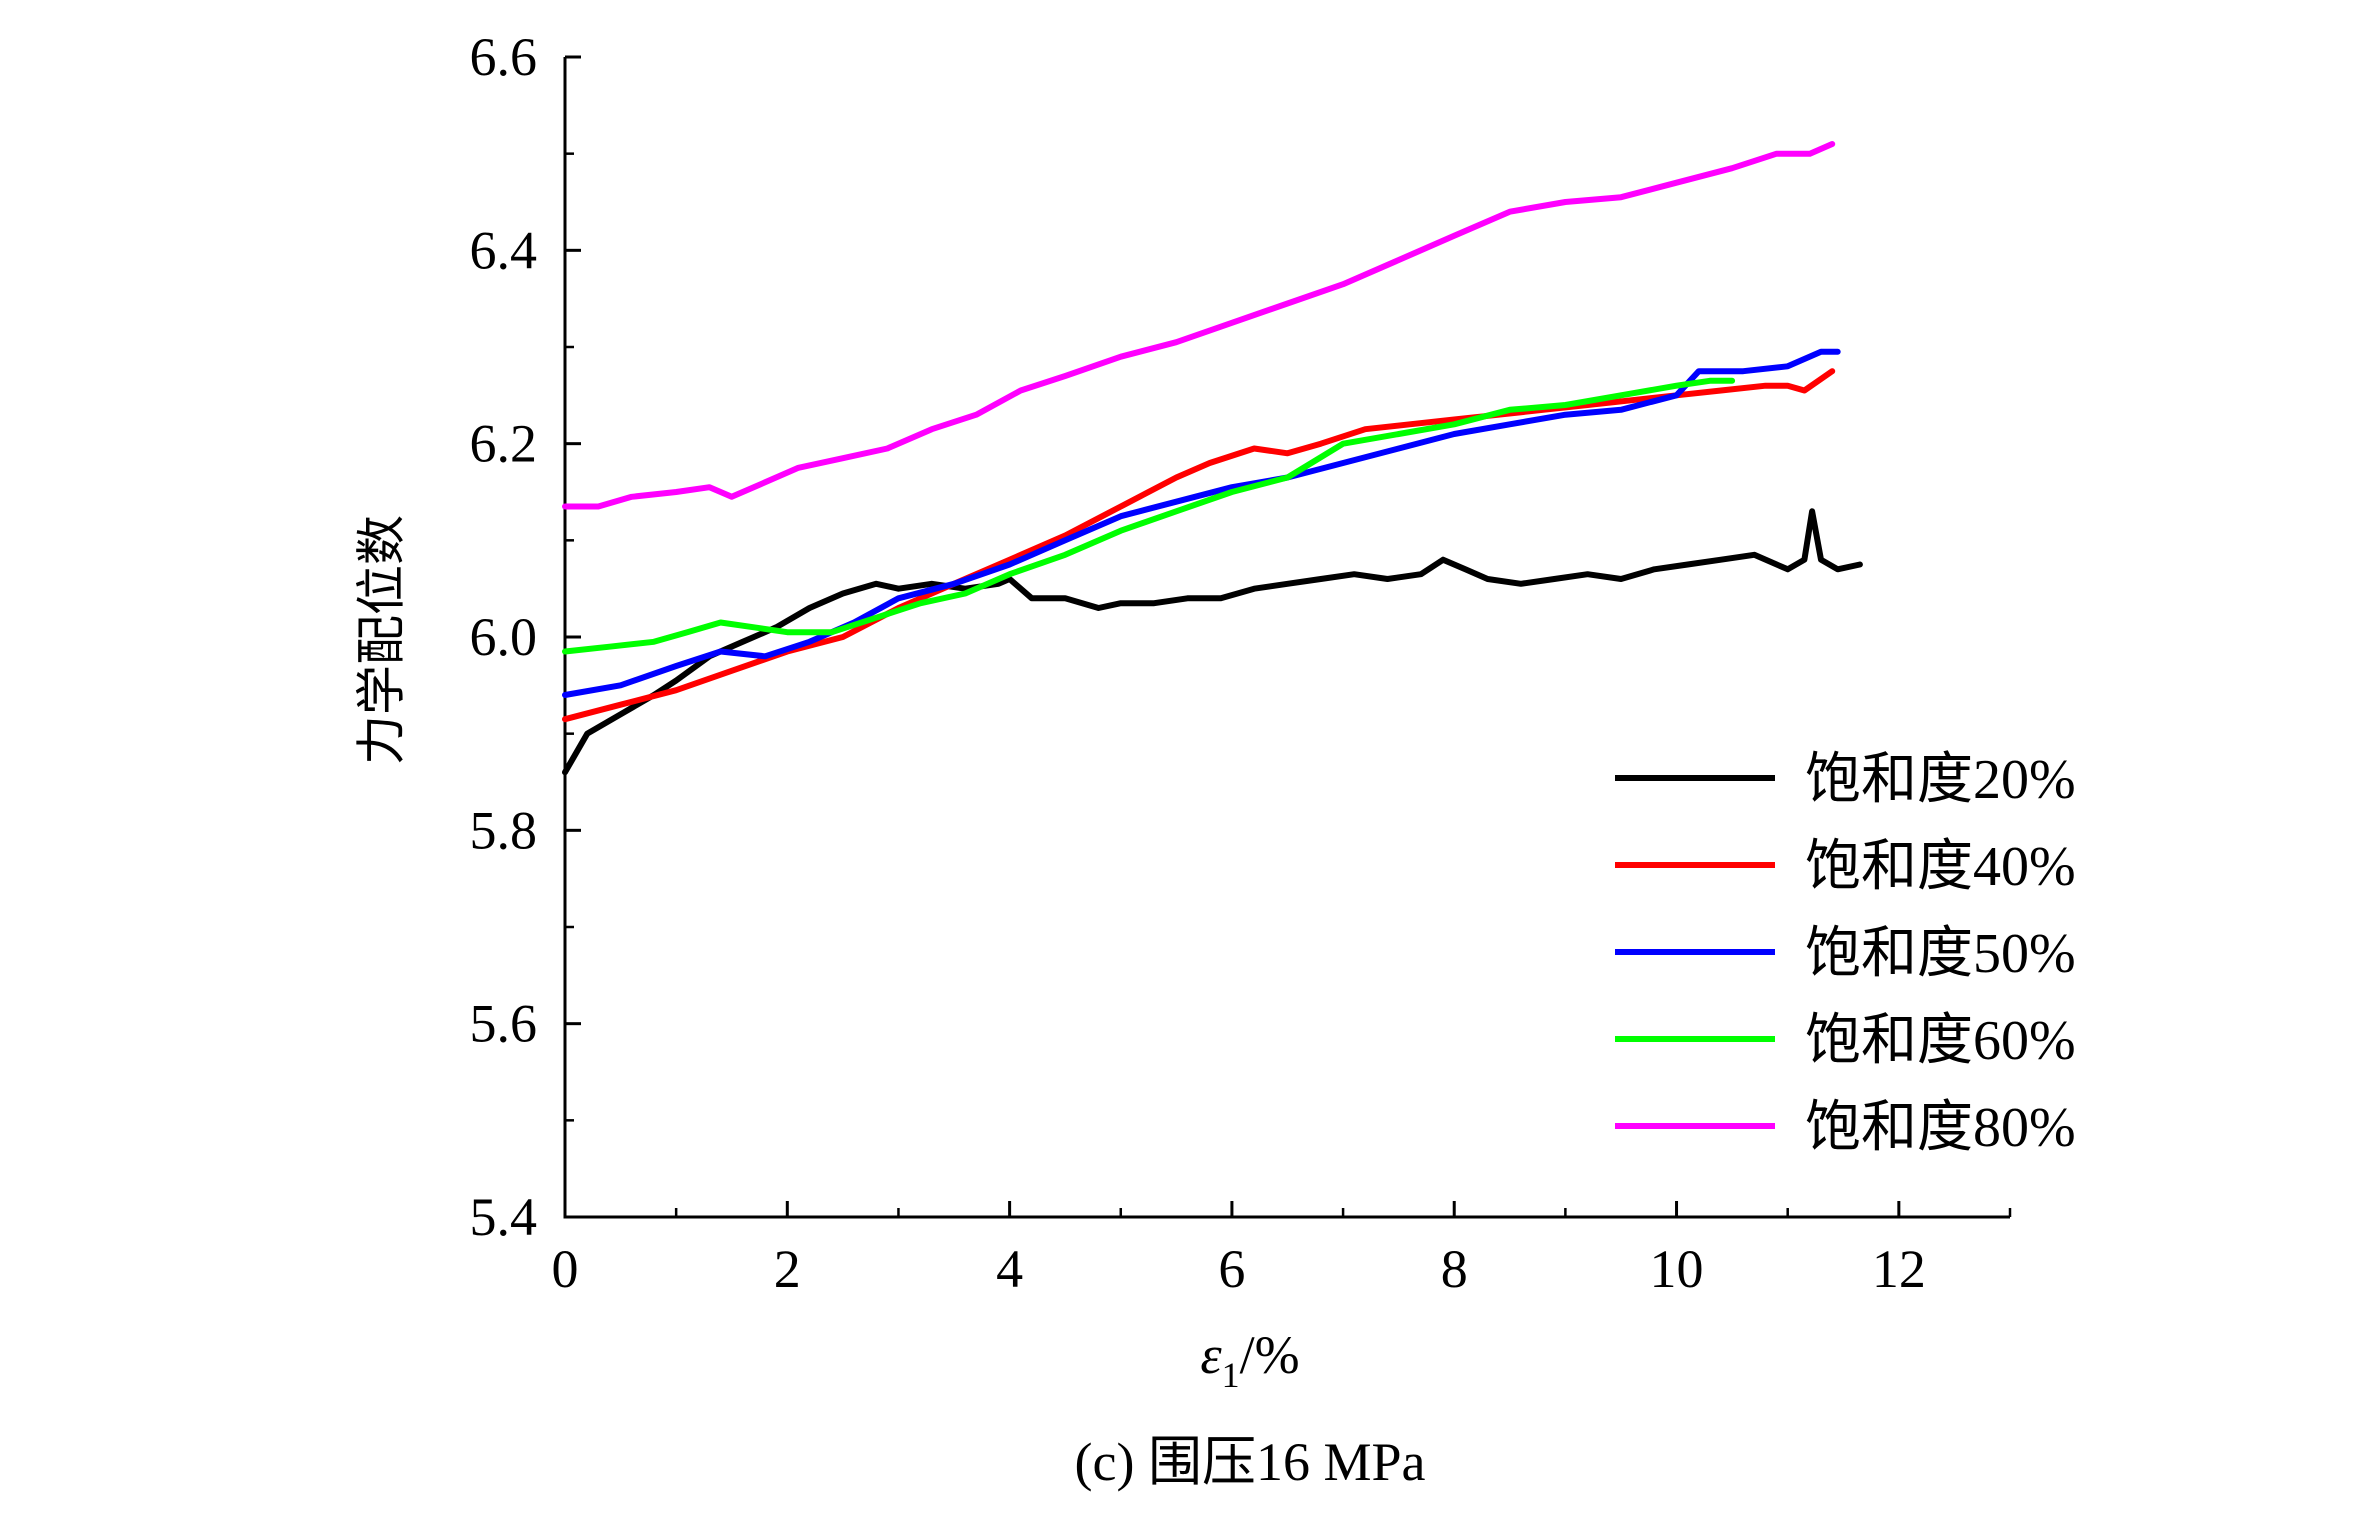  Describe the element at coordinates (1899, 1269) in the screenshot. I see `x-tick-label: 12` at that location.